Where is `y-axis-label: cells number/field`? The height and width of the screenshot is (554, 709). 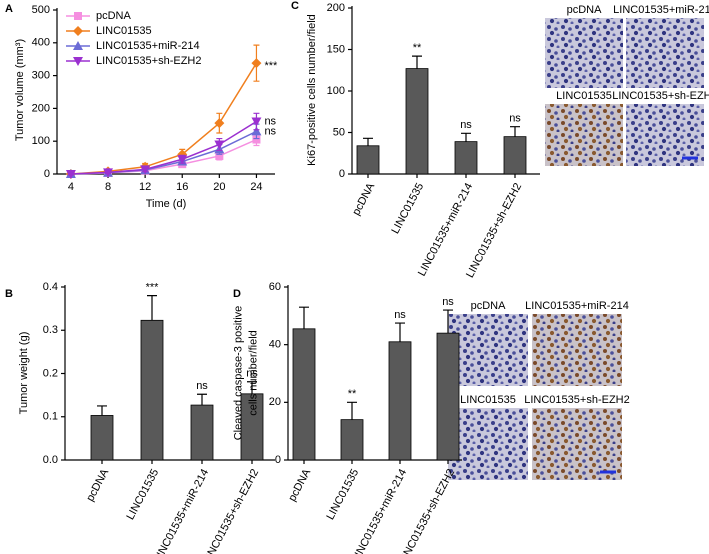
y-axis-label: cells number/field is located at coordinates (253, 373).